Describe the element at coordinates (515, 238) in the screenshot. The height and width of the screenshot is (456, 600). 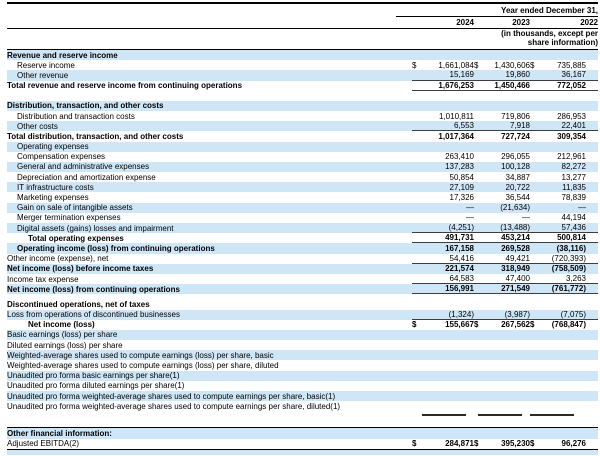
I see `value-text: 453,214` at that location.